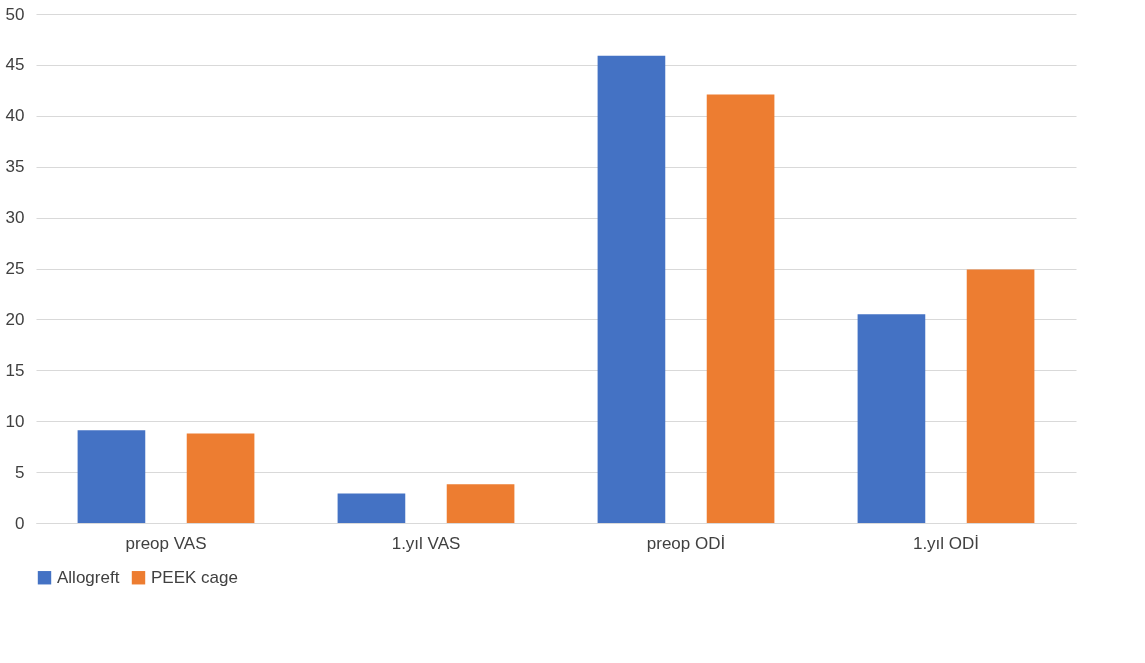 The image size is (1145, 663). I want to click on y-tick-label: 20, so click(15, 319).